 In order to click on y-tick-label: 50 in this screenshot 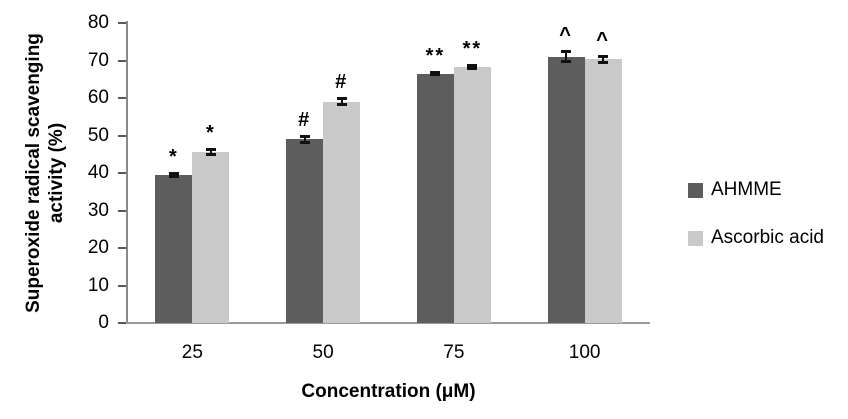, I will do `click(98, 135)`.